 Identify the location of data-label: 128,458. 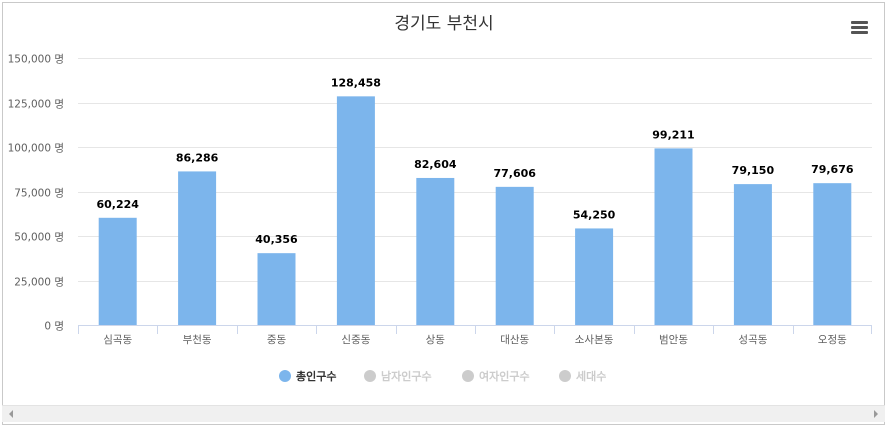
(356, 82).